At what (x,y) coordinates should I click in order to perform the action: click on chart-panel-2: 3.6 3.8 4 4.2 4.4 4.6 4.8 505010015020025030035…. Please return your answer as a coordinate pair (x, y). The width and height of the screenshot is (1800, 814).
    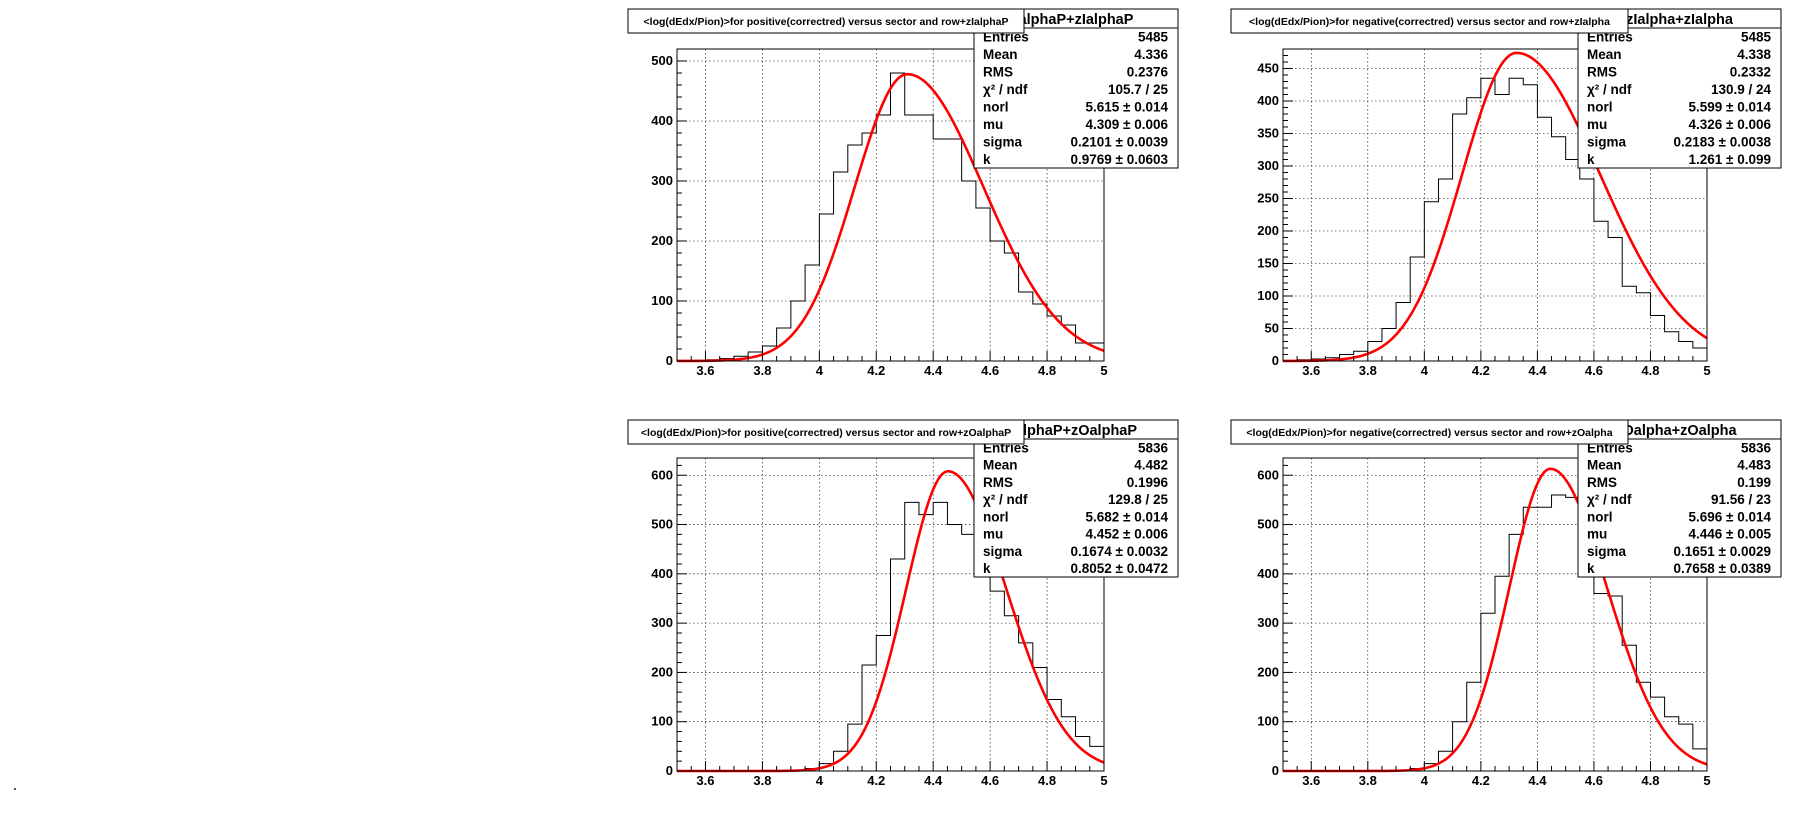
    Looking at the image, I should click on (1506, 193).